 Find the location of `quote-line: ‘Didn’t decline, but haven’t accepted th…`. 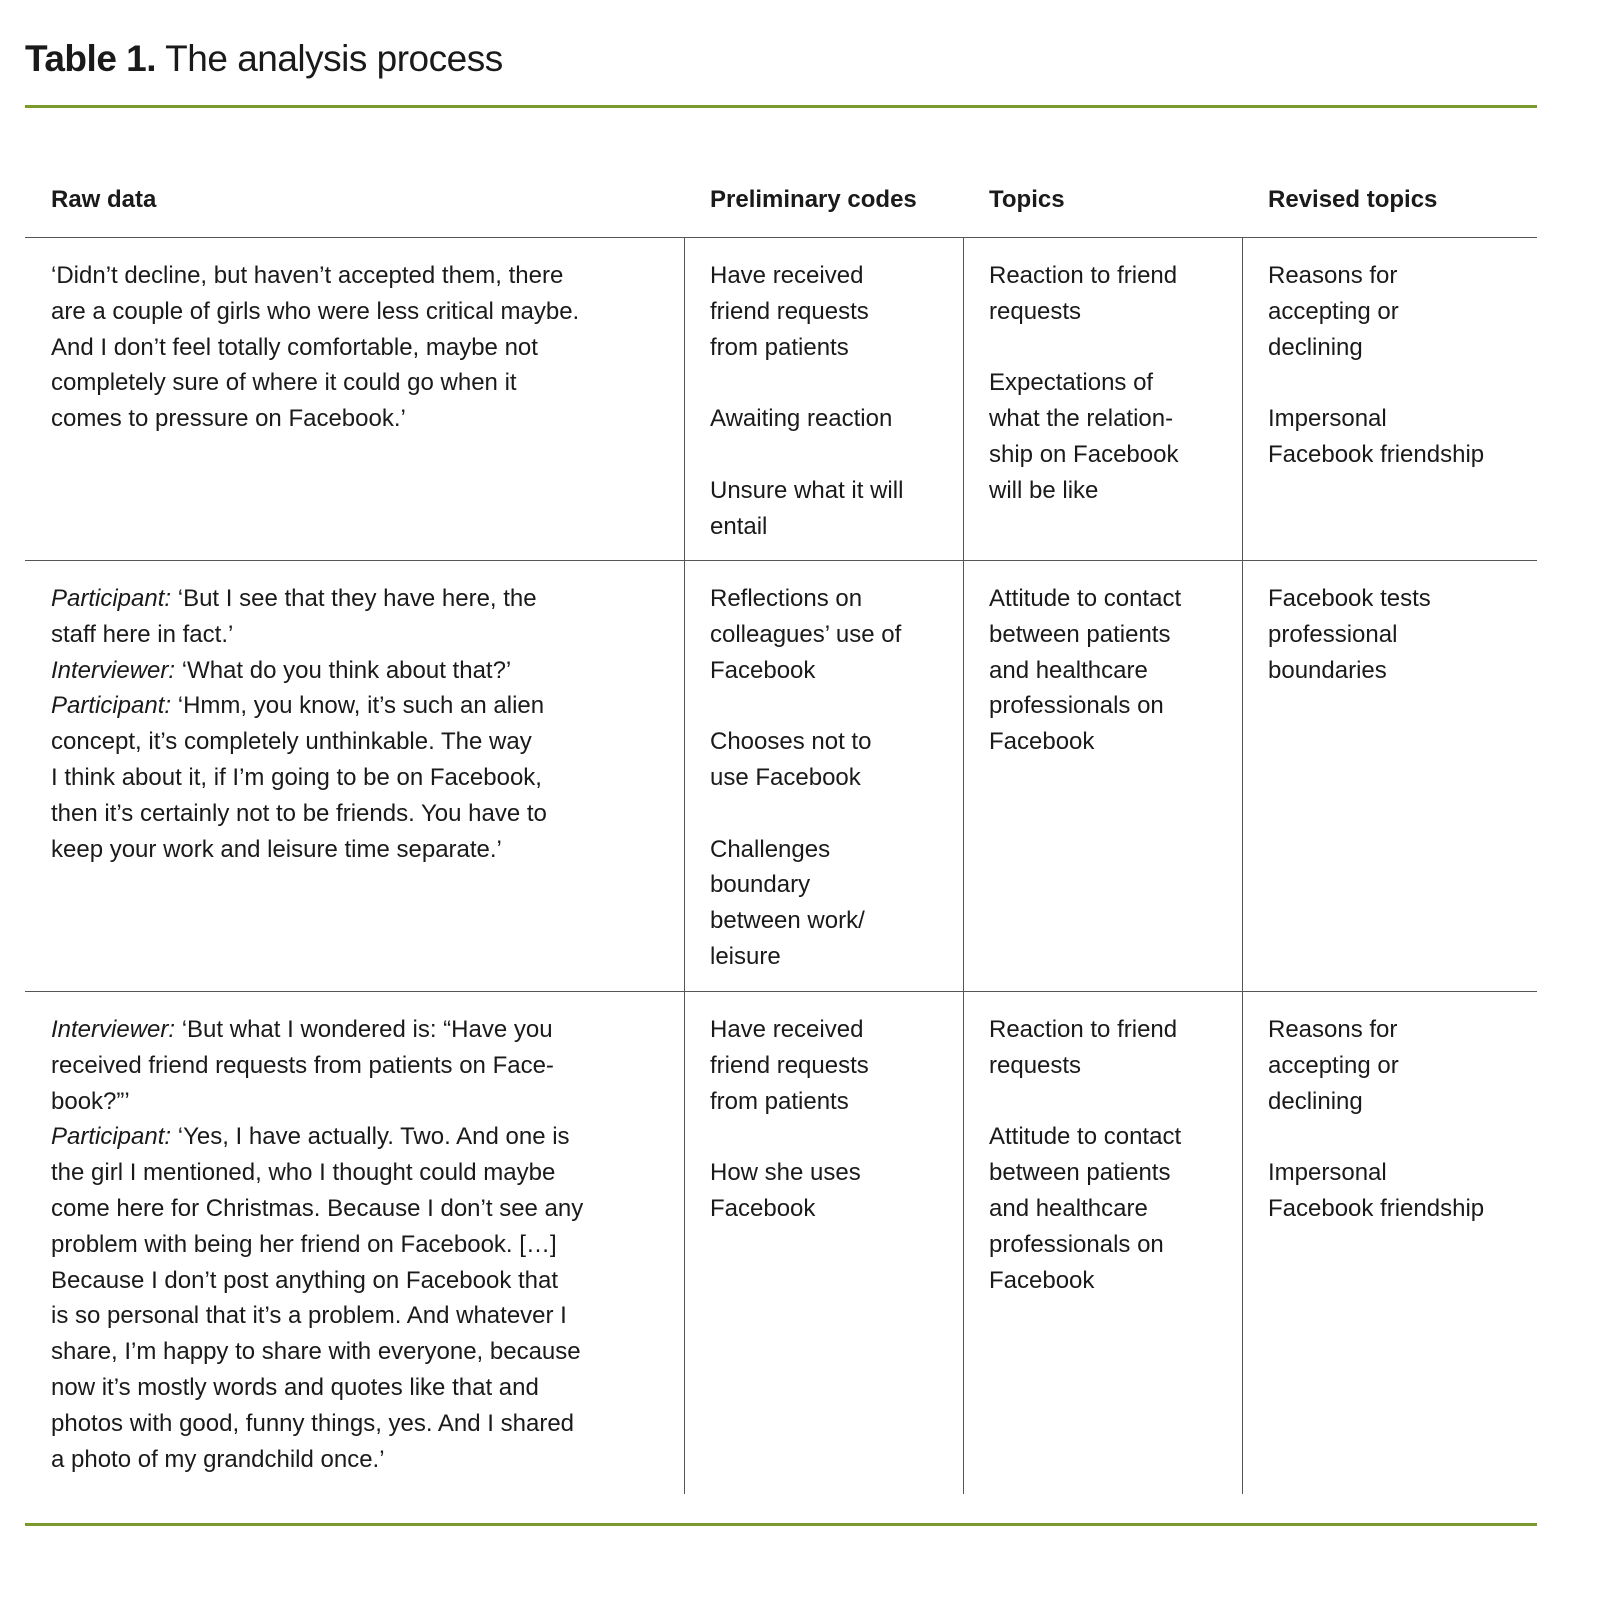

quote-line: ‘Didn’t decline, but haven’t accepted th… is located at coordinates (315, 276).